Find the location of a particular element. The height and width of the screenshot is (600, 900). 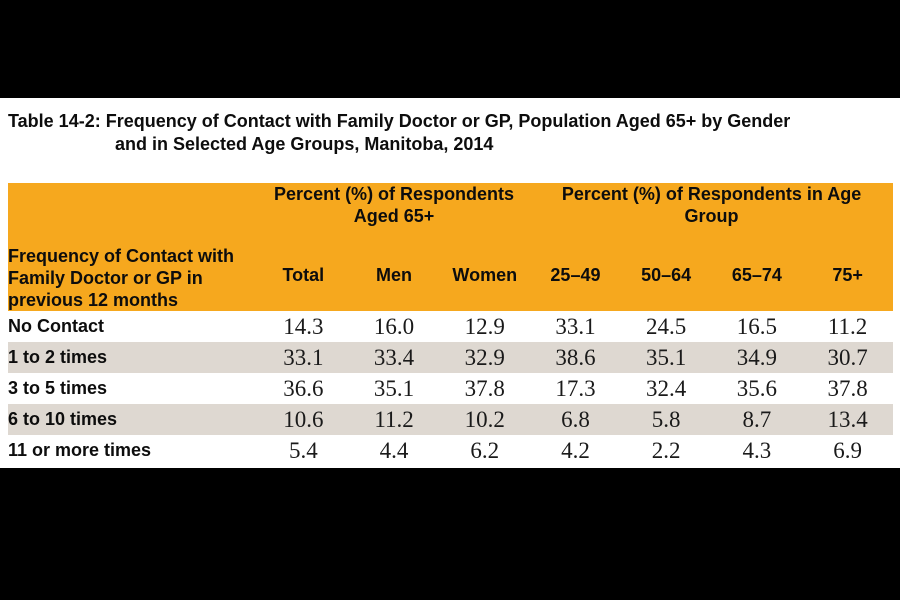

value-cell: 12.9 is located at coordinates (484, 326).